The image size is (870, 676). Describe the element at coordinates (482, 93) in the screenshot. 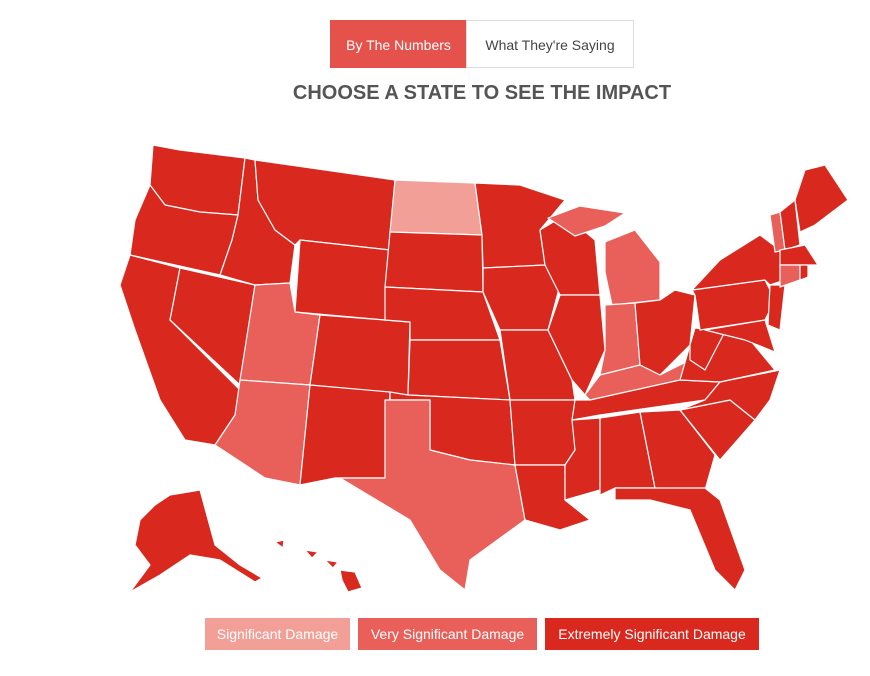

I see `title: CHOOSE A STATE TO SEE THE IMPACT` at that location.